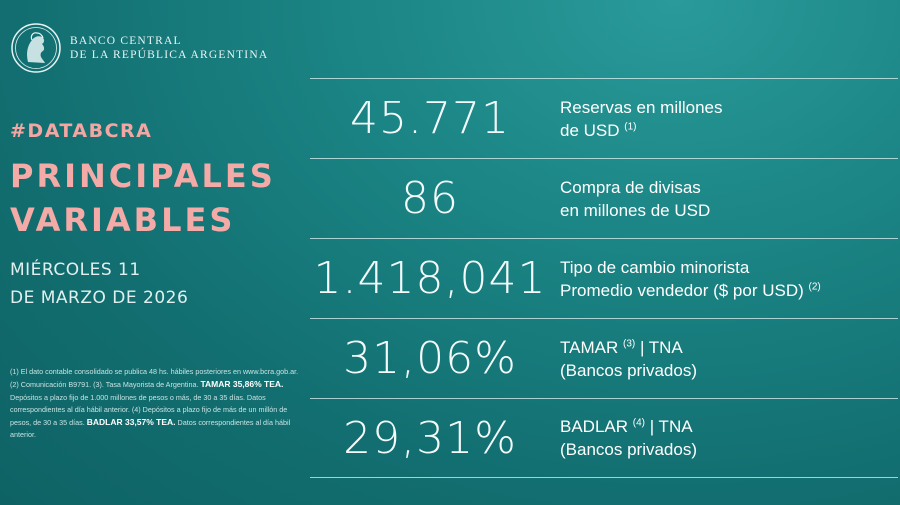 The image size is (900, 505). What do you see at coordinates (655, 267) in the screenshot?
I see `tipo-cambio-label-line1: Tipo de cambio minorista` at bounding box center [655, 267].